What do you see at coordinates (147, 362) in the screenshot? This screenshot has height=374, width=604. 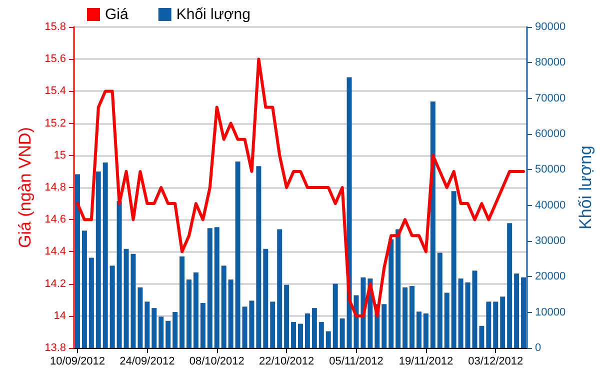 I see `x-tick-label: 24/09/2012` at bounding box center [147, 362].